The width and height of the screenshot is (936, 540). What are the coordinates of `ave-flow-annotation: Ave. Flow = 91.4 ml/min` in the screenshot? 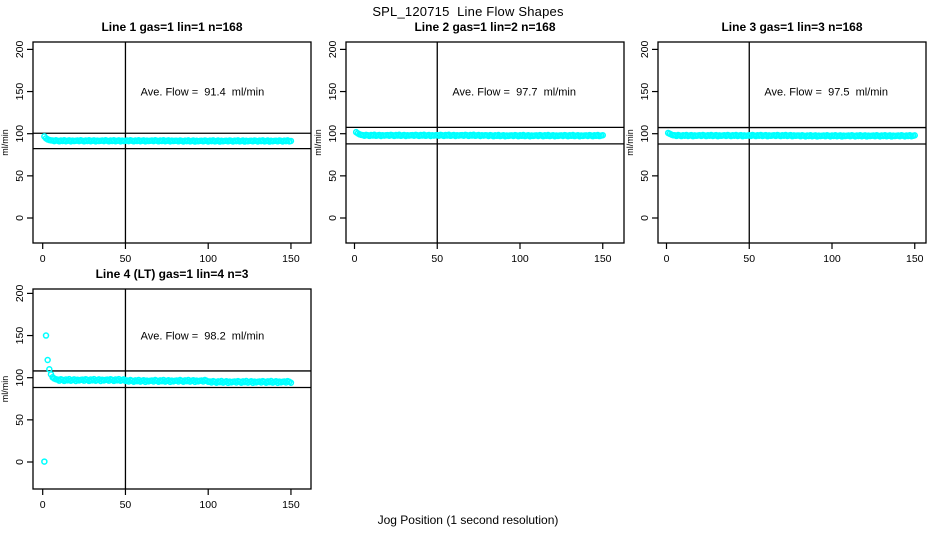 It's located at (203, 93).